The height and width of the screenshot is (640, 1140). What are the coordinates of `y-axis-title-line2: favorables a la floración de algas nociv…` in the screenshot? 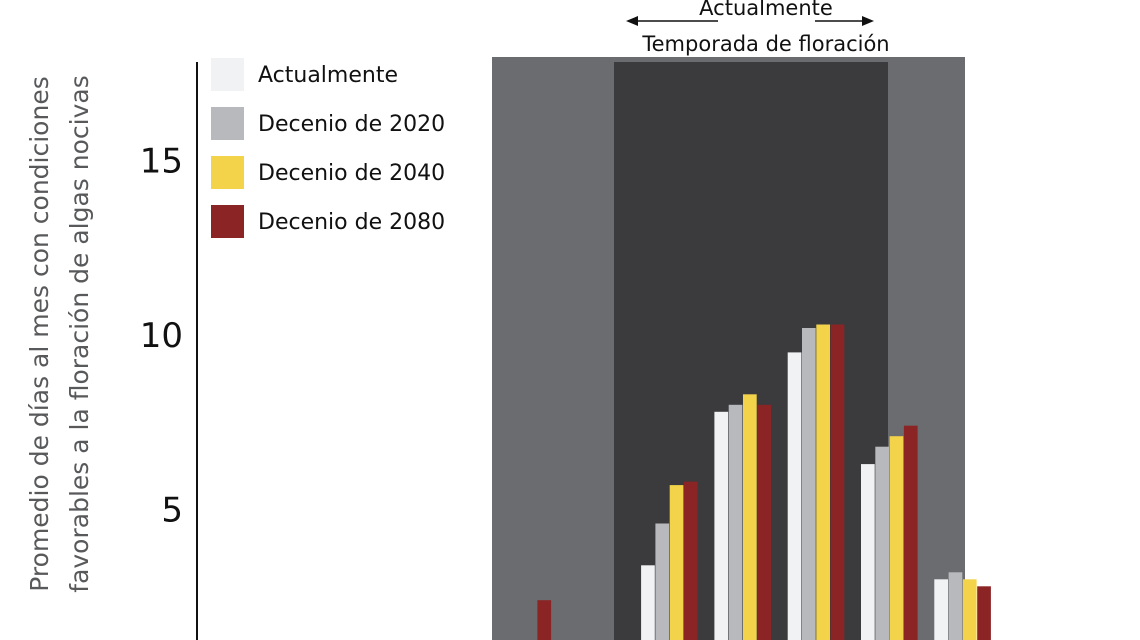 It's located at (79, 333).